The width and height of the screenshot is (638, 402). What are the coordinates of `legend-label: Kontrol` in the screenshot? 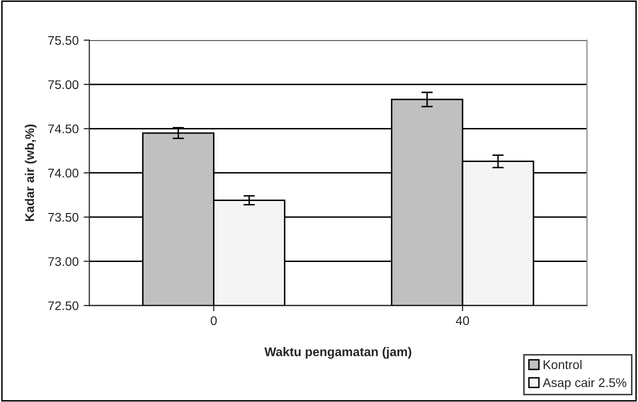 It's located at (563, 365).